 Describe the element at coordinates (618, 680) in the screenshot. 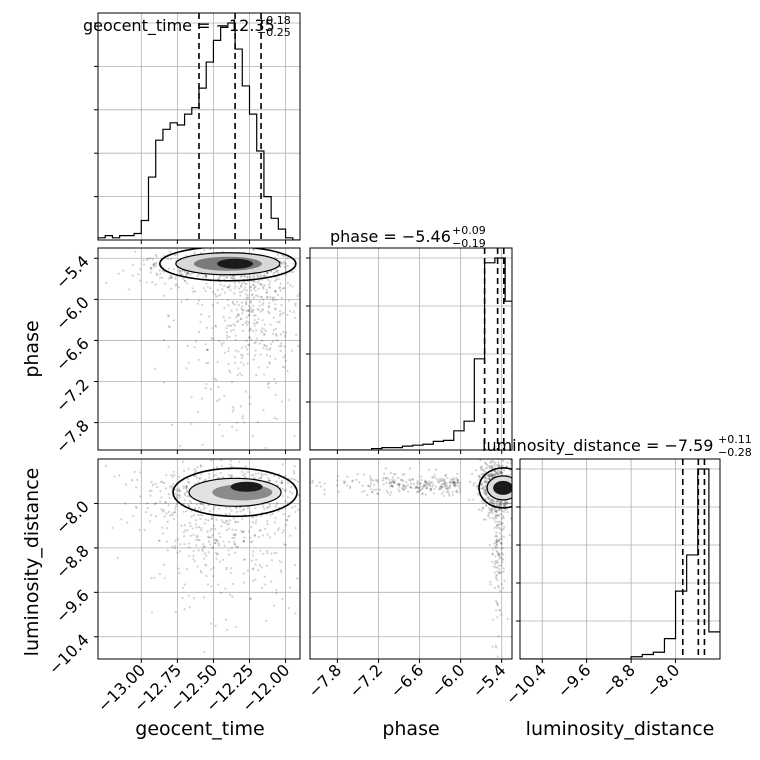

I see `x-tick-label: −8.8` at that location.